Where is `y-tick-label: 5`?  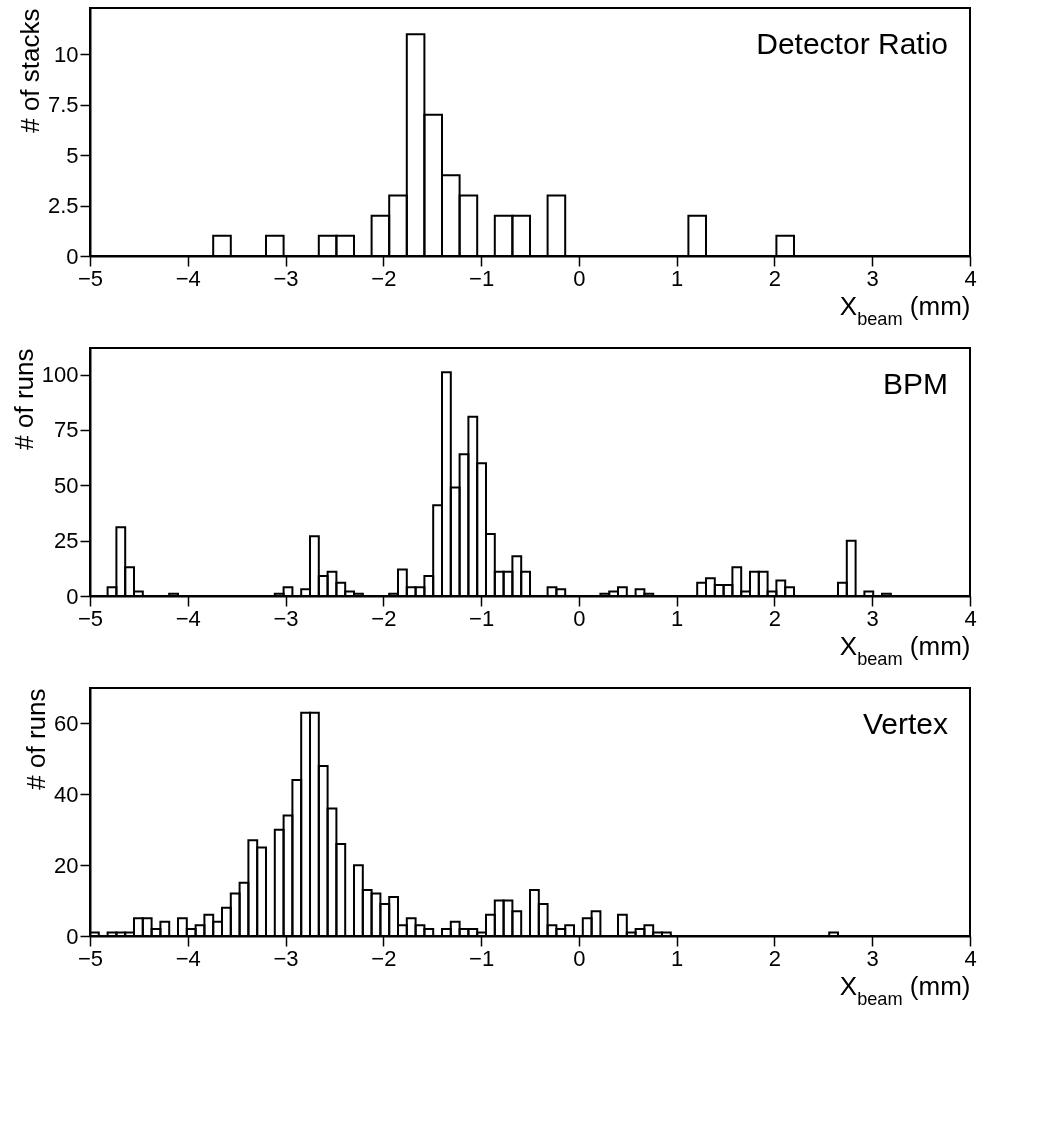
y-tick-label: 5 is located at coordinates (72, 155).